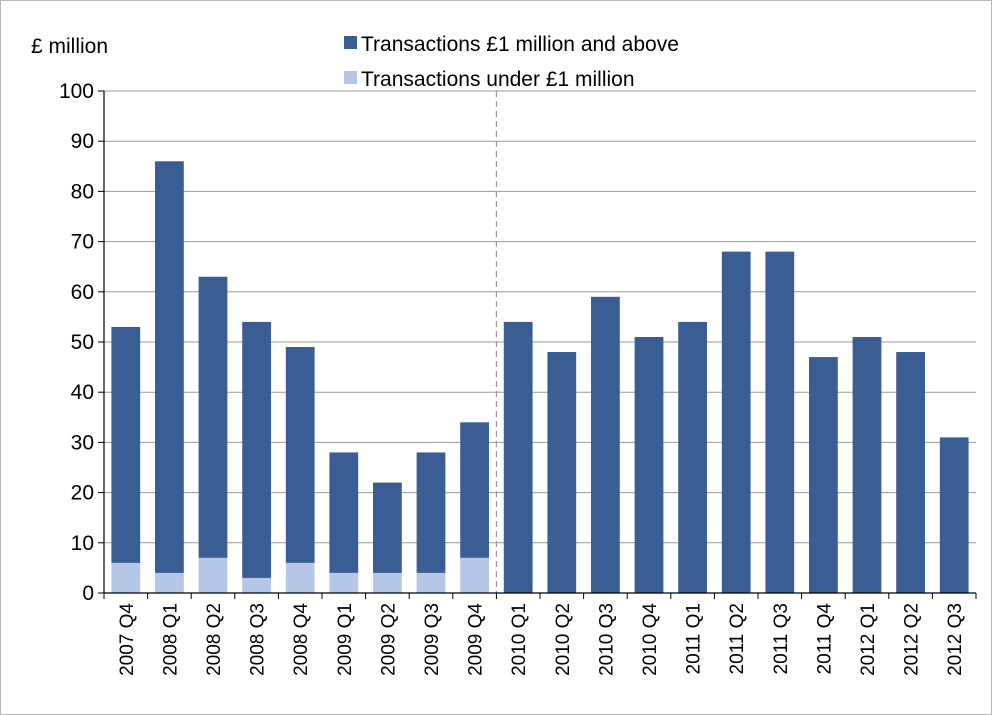 The image size is (992, 715). I want to click on x-tick-label: 2008 Q4, so click(301, 639).